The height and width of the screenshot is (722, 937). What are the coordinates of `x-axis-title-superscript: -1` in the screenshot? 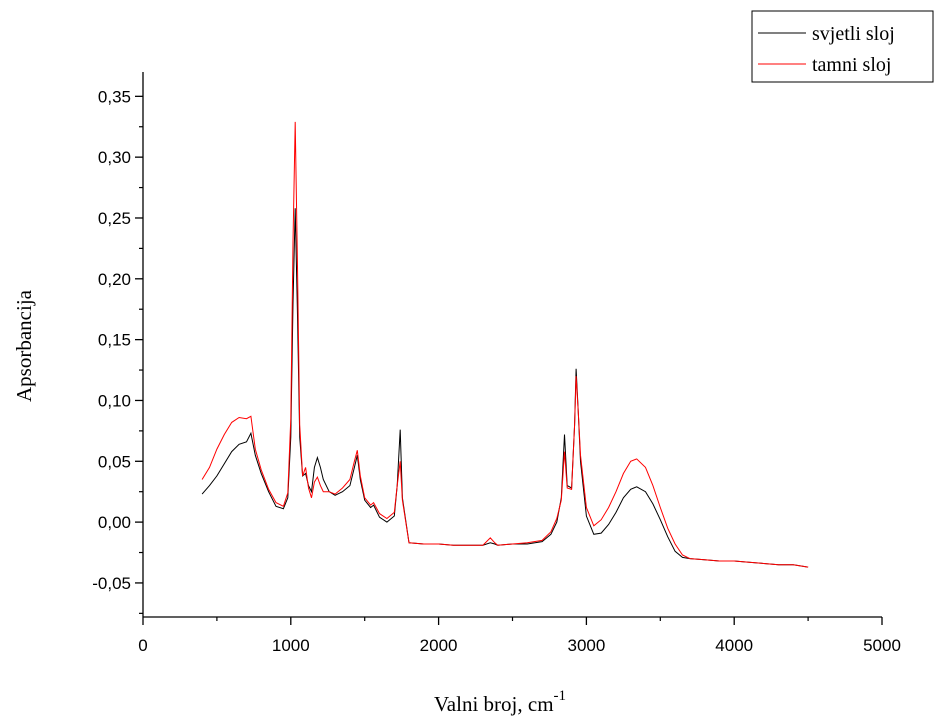 It's located at (560, 696).